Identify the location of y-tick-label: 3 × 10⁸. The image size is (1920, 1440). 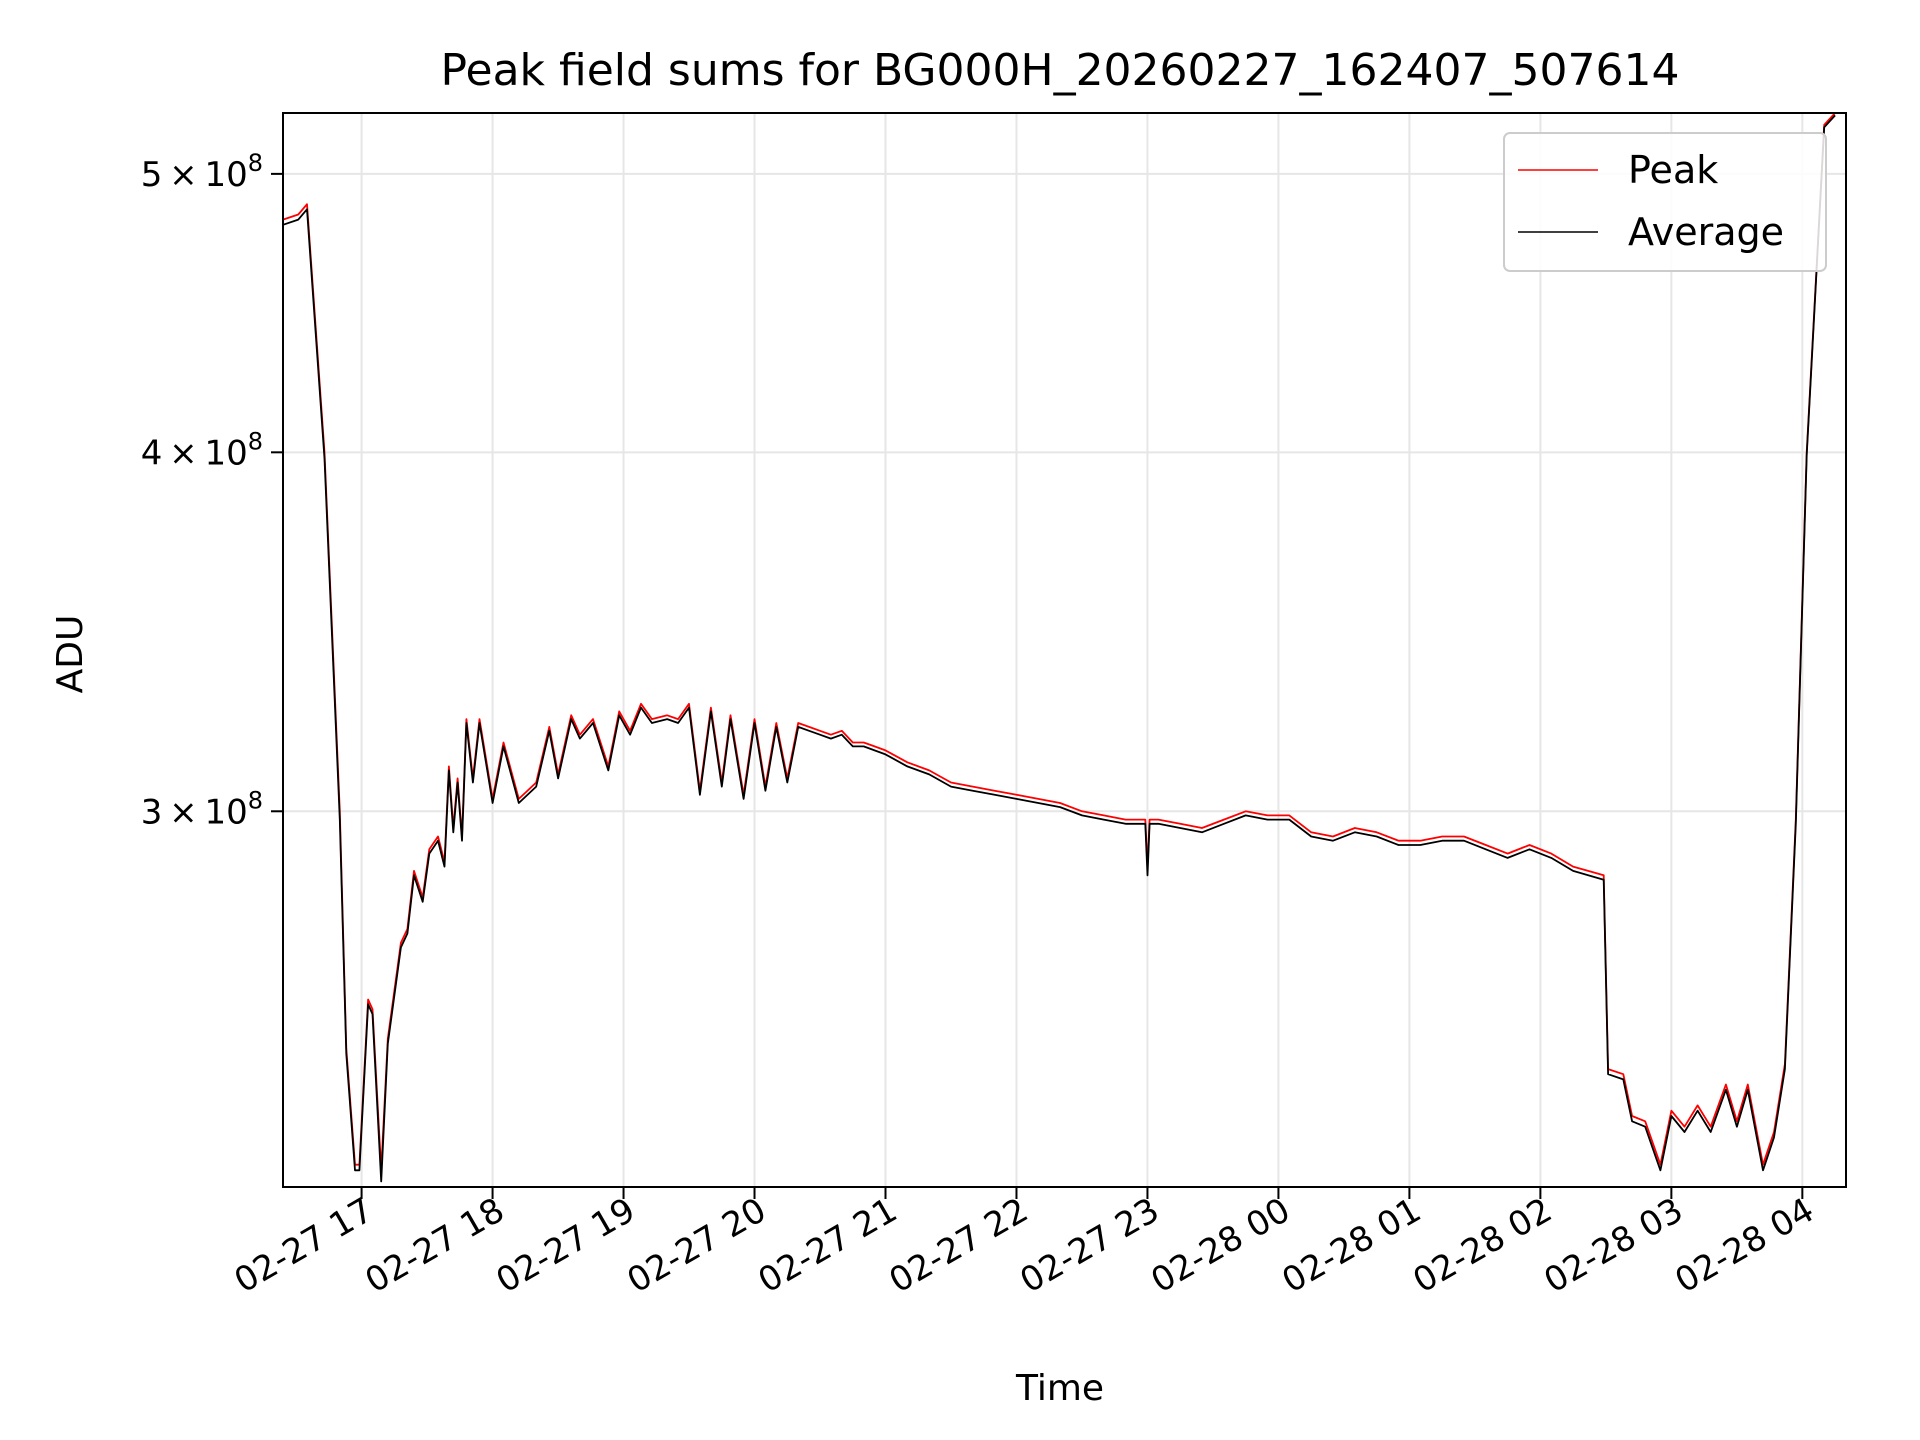
(202, 809).